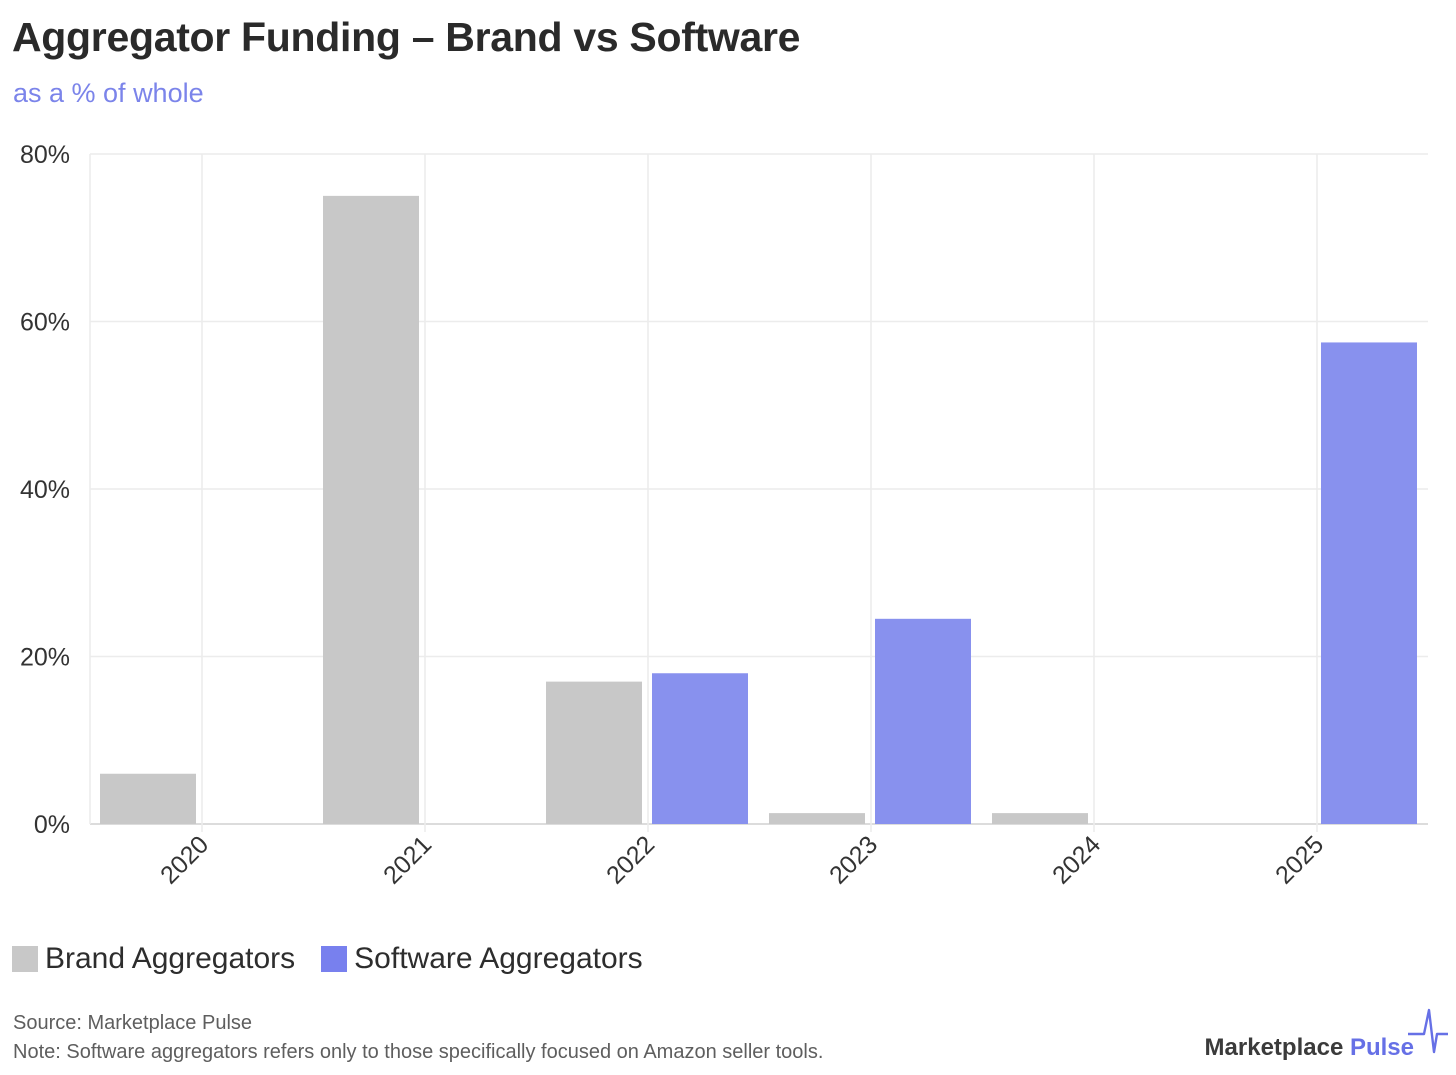 The height and width of the screenshot is (1075, 1456). Describe the element at coordinates (371, 509) in the screenshot. I see `bar-brand-2021` at that location.